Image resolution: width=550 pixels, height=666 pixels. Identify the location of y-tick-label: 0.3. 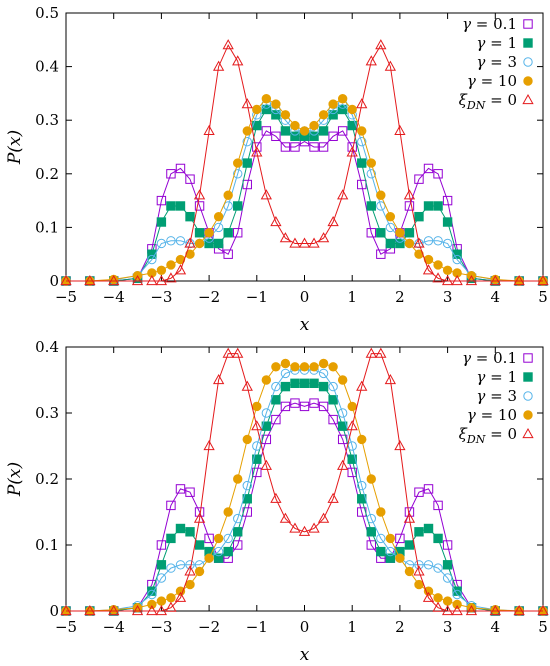
(47, 413).